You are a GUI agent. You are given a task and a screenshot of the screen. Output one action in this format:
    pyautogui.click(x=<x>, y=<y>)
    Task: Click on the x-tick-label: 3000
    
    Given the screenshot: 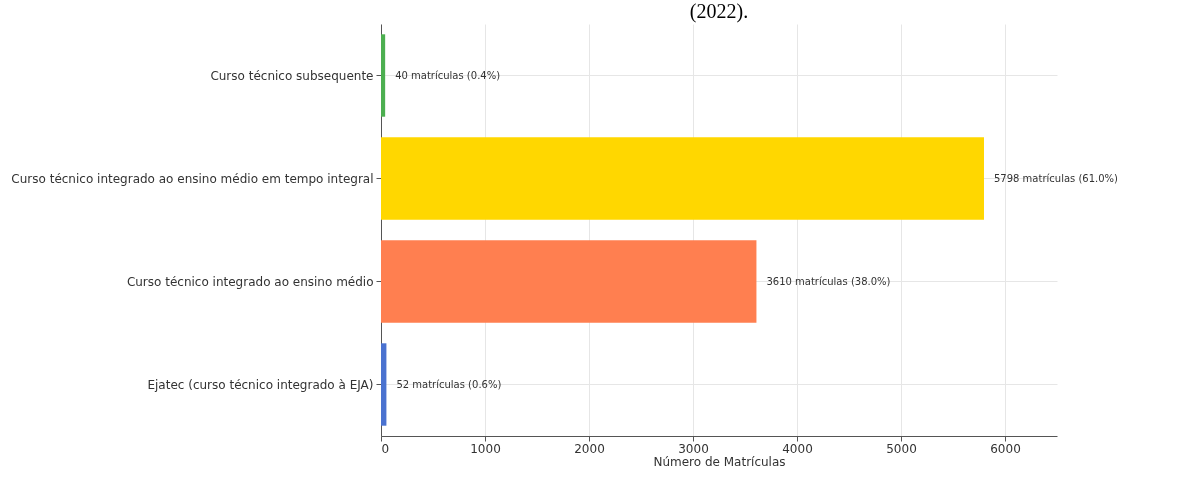 What is the action you would take?
    pyautogui.click(x=693, y=448)
    